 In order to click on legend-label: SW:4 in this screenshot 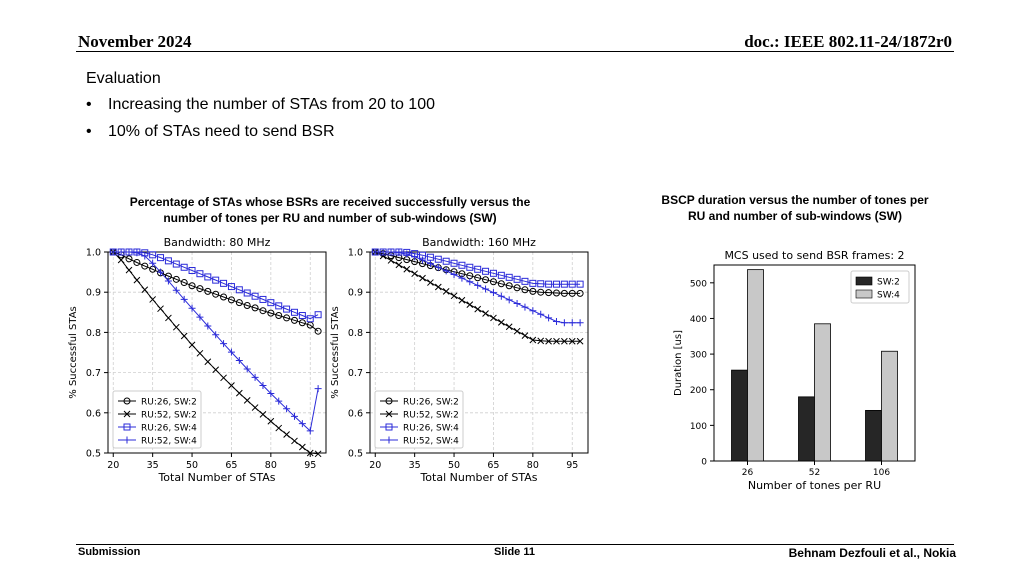, I will do `click(888, 296)`.